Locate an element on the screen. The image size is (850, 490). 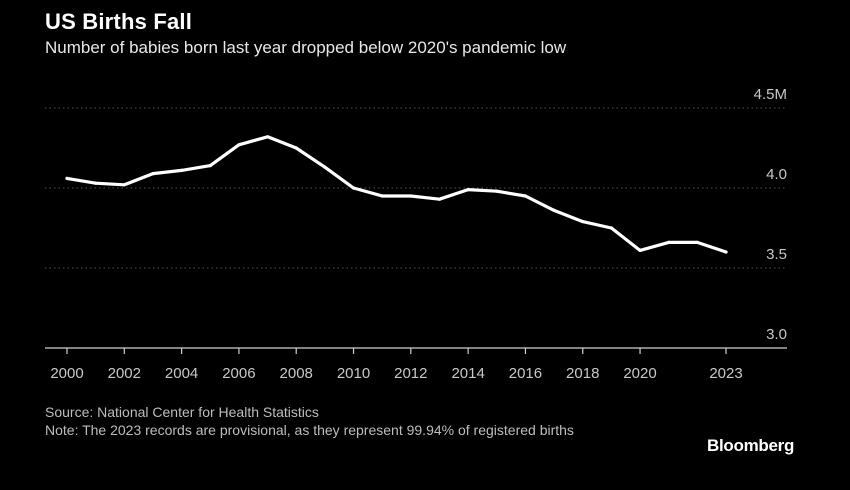
x-tick-label: 2002 is located at coordinates (124, 373).